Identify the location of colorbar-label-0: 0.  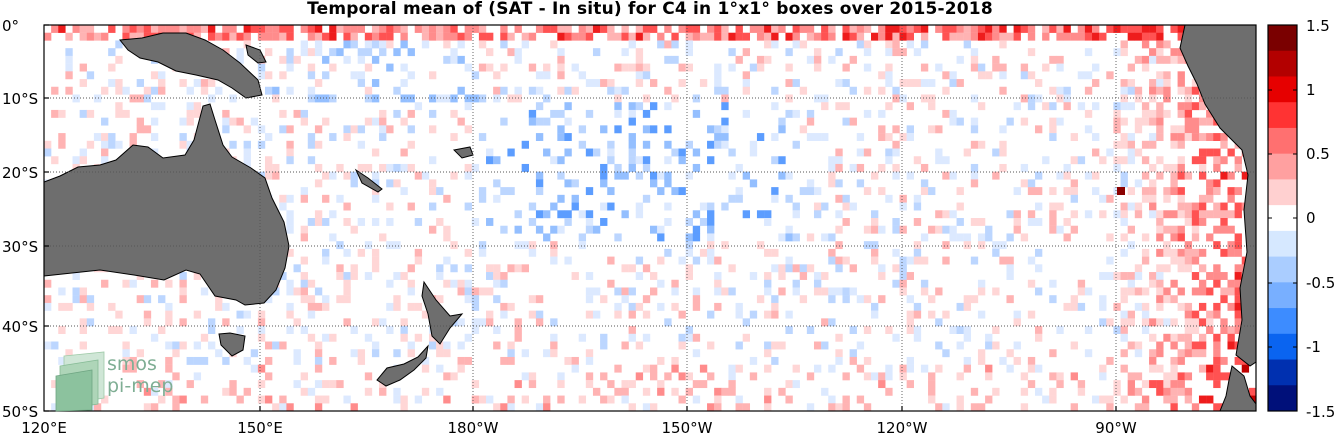
(1311, 218).